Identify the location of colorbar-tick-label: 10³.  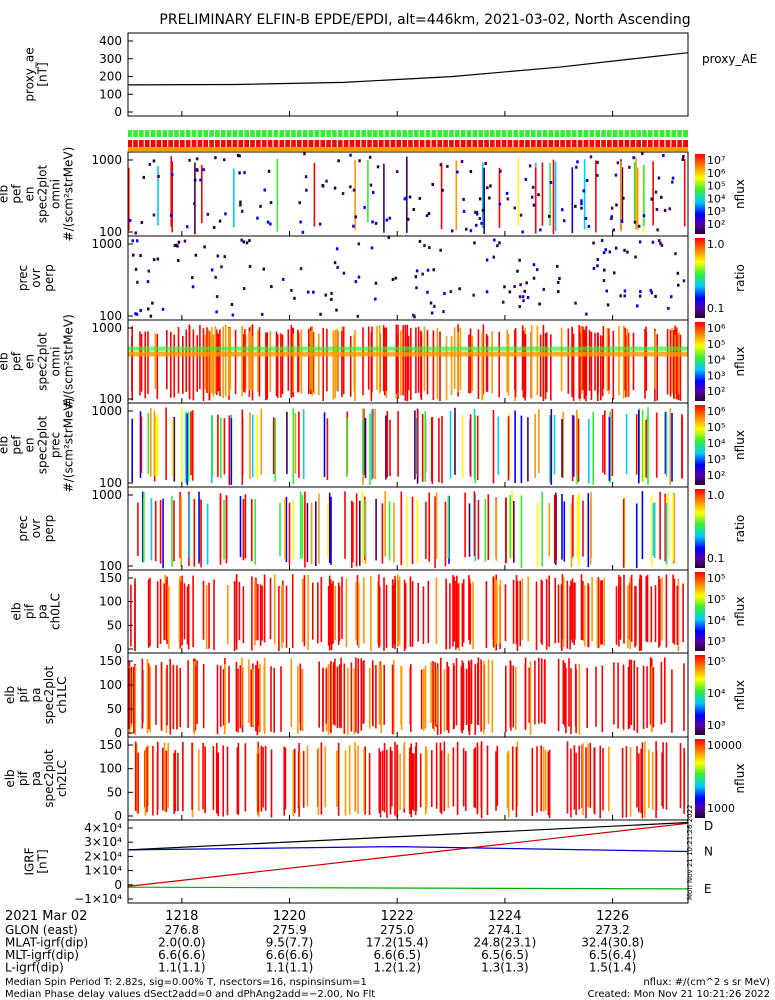
(716, 211).